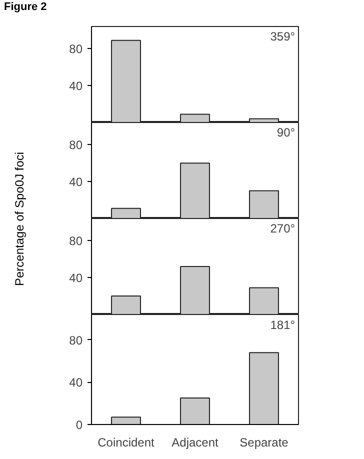 The width and height of the screenshot is (364, 459). What do you see at coordinates (283, 325) in the screenshot?
I see `chart-title: 181°` at bounding box center [283, 325].